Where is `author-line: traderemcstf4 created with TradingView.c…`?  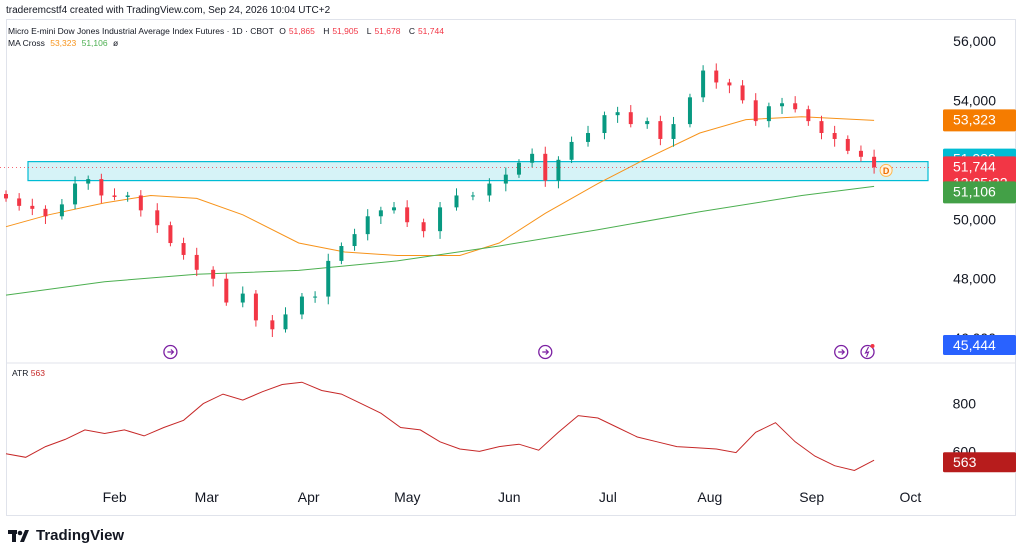
author-line: traderemcstf4 created with TradingView.c… is located at coordinates (168, 10).